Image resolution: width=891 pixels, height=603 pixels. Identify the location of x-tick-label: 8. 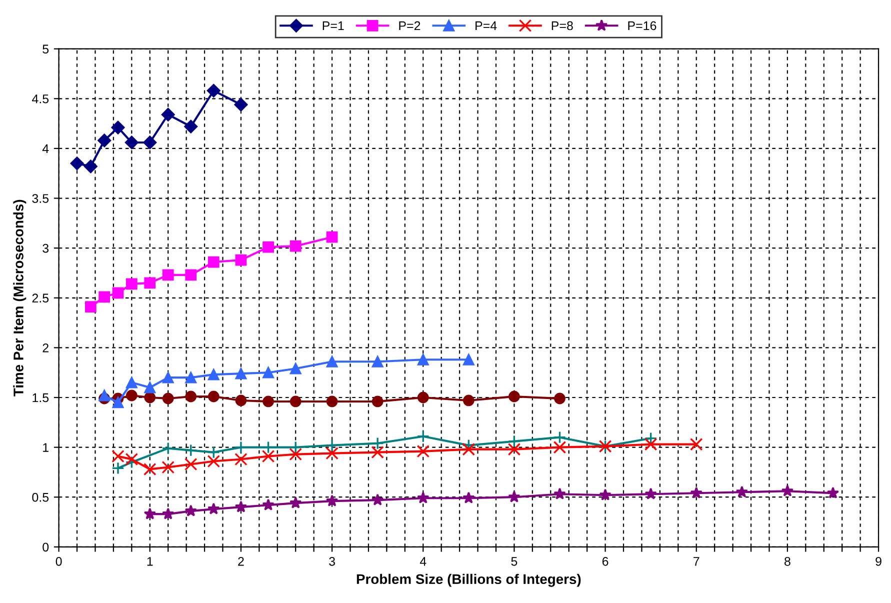
(787, 561).